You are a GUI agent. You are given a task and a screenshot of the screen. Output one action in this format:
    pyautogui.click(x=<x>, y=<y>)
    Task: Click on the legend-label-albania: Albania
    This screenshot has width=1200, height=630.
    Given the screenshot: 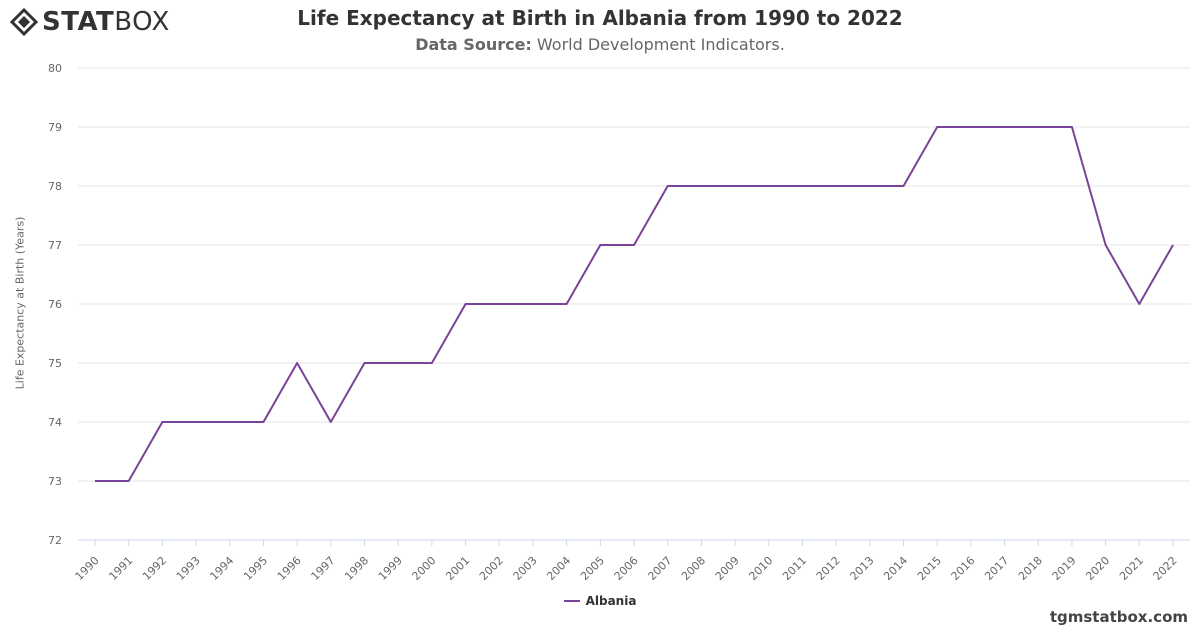 What is the action you would take?
    pyautogui.click(x=611, y=601)
    